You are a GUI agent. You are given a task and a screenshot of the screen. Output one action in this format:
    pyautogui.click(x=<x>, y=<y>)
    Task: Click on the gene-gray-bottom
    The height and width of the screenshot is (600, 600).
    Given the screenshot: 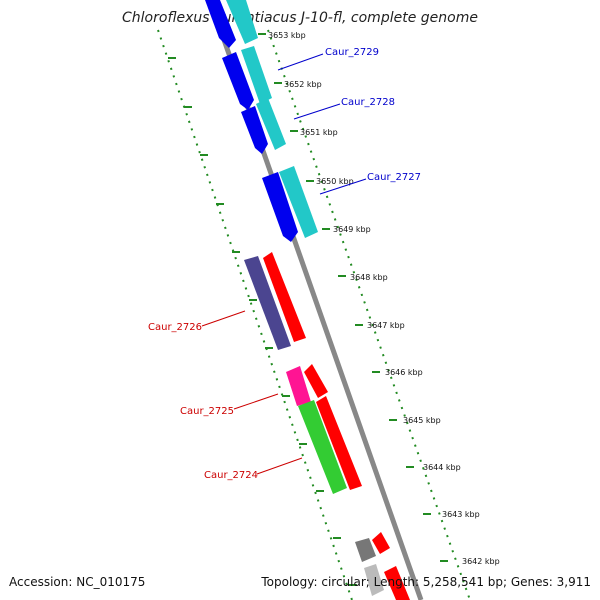 What is the action you would take?
    pyautogui.click(x=365, y=550)
    